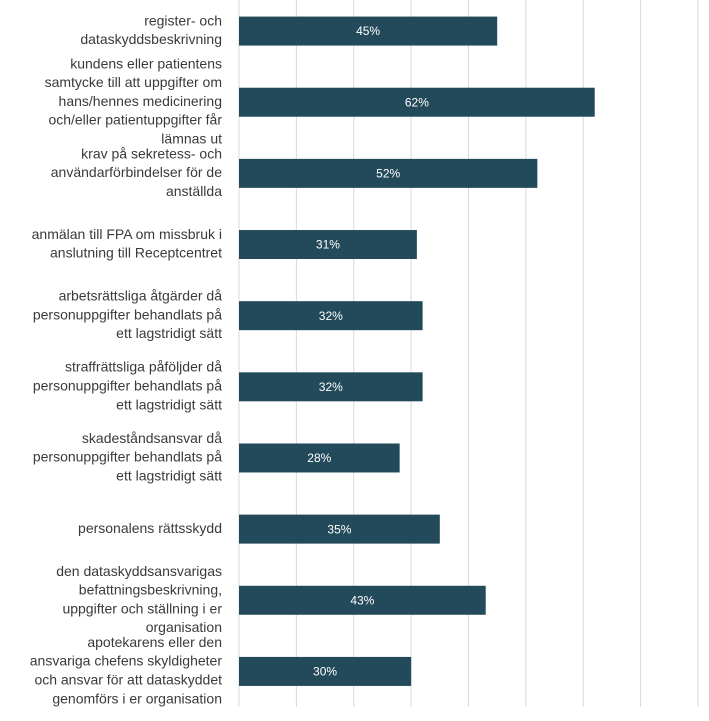 The height and width of the screenshot is (721, 709). I want to click on value-label: 31%, so click(328, 245).